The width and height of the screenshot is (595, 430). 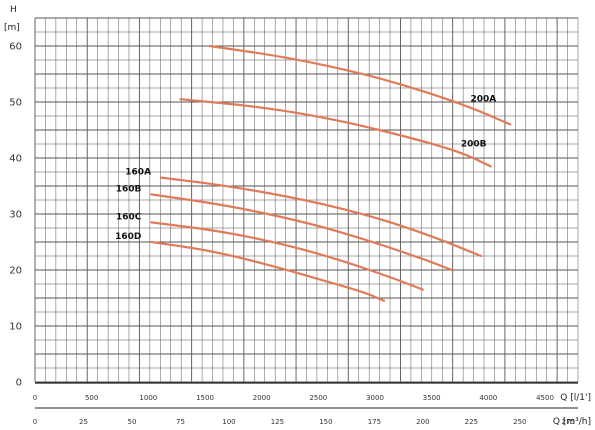 I want to click on x-bottom-tick-label: 0, so click(x=35, y=422).